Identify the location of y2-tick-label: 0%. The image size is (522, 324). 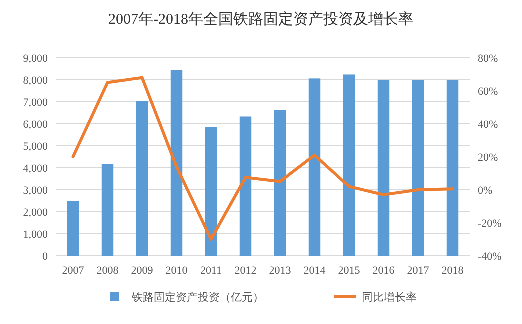
(485, 191).